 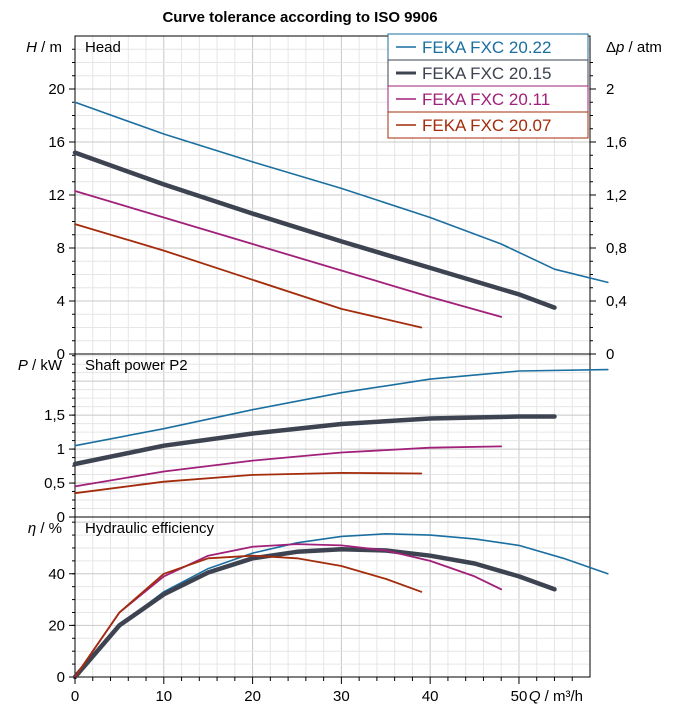 I want to click on legend-label: FEKA FXC 20.11, so click(x=486, y=99).